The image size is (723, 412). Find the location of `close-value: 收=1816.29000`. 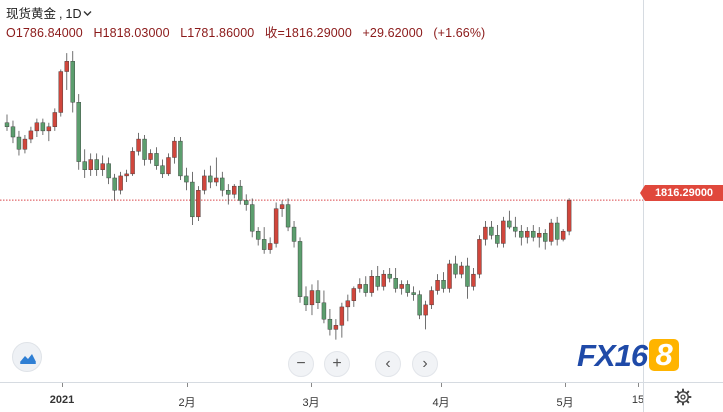

close-value: 收=1816.29000 is located at coordinates (308, 33).